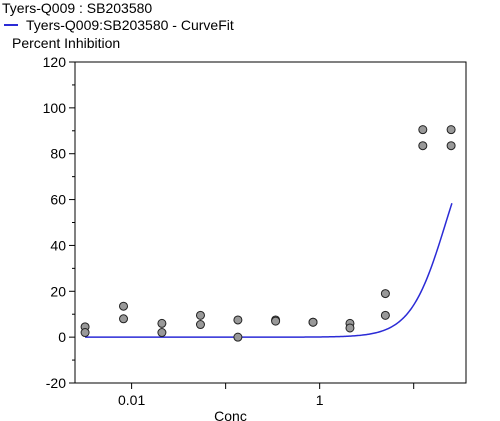 This screenshot has width=500, height=421. I want to click on y-tick-label: 20, so click(58, 291).